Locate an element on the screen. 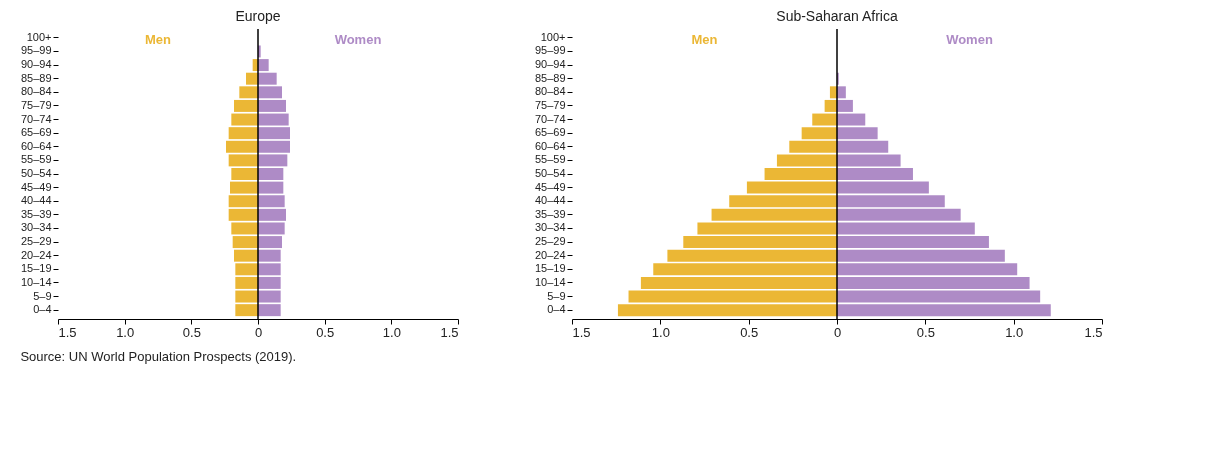 Image resolution: width=1217 pixels, height=453 pixels. source-note: Source: UN World Population Prospects (2019). is located at coordinates (158, 356).